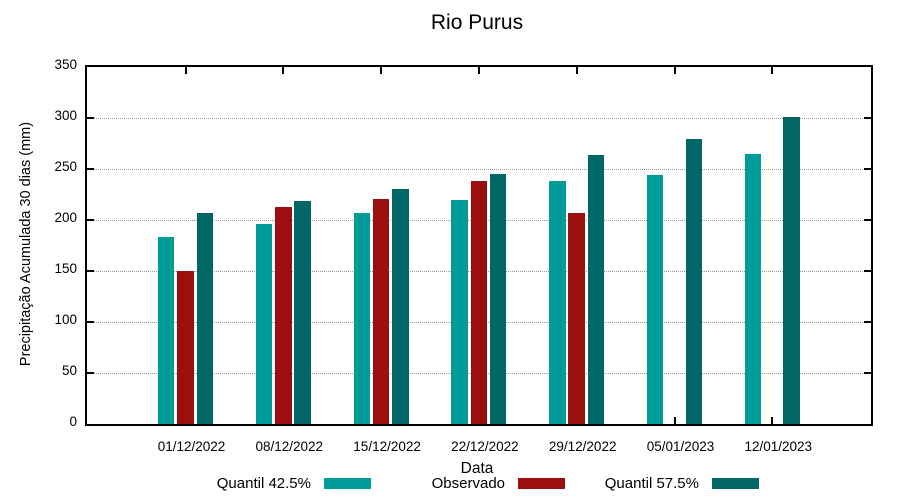  I want to click on legend-label-quantil-425: Quantil 42.5%, so click(263, 483).